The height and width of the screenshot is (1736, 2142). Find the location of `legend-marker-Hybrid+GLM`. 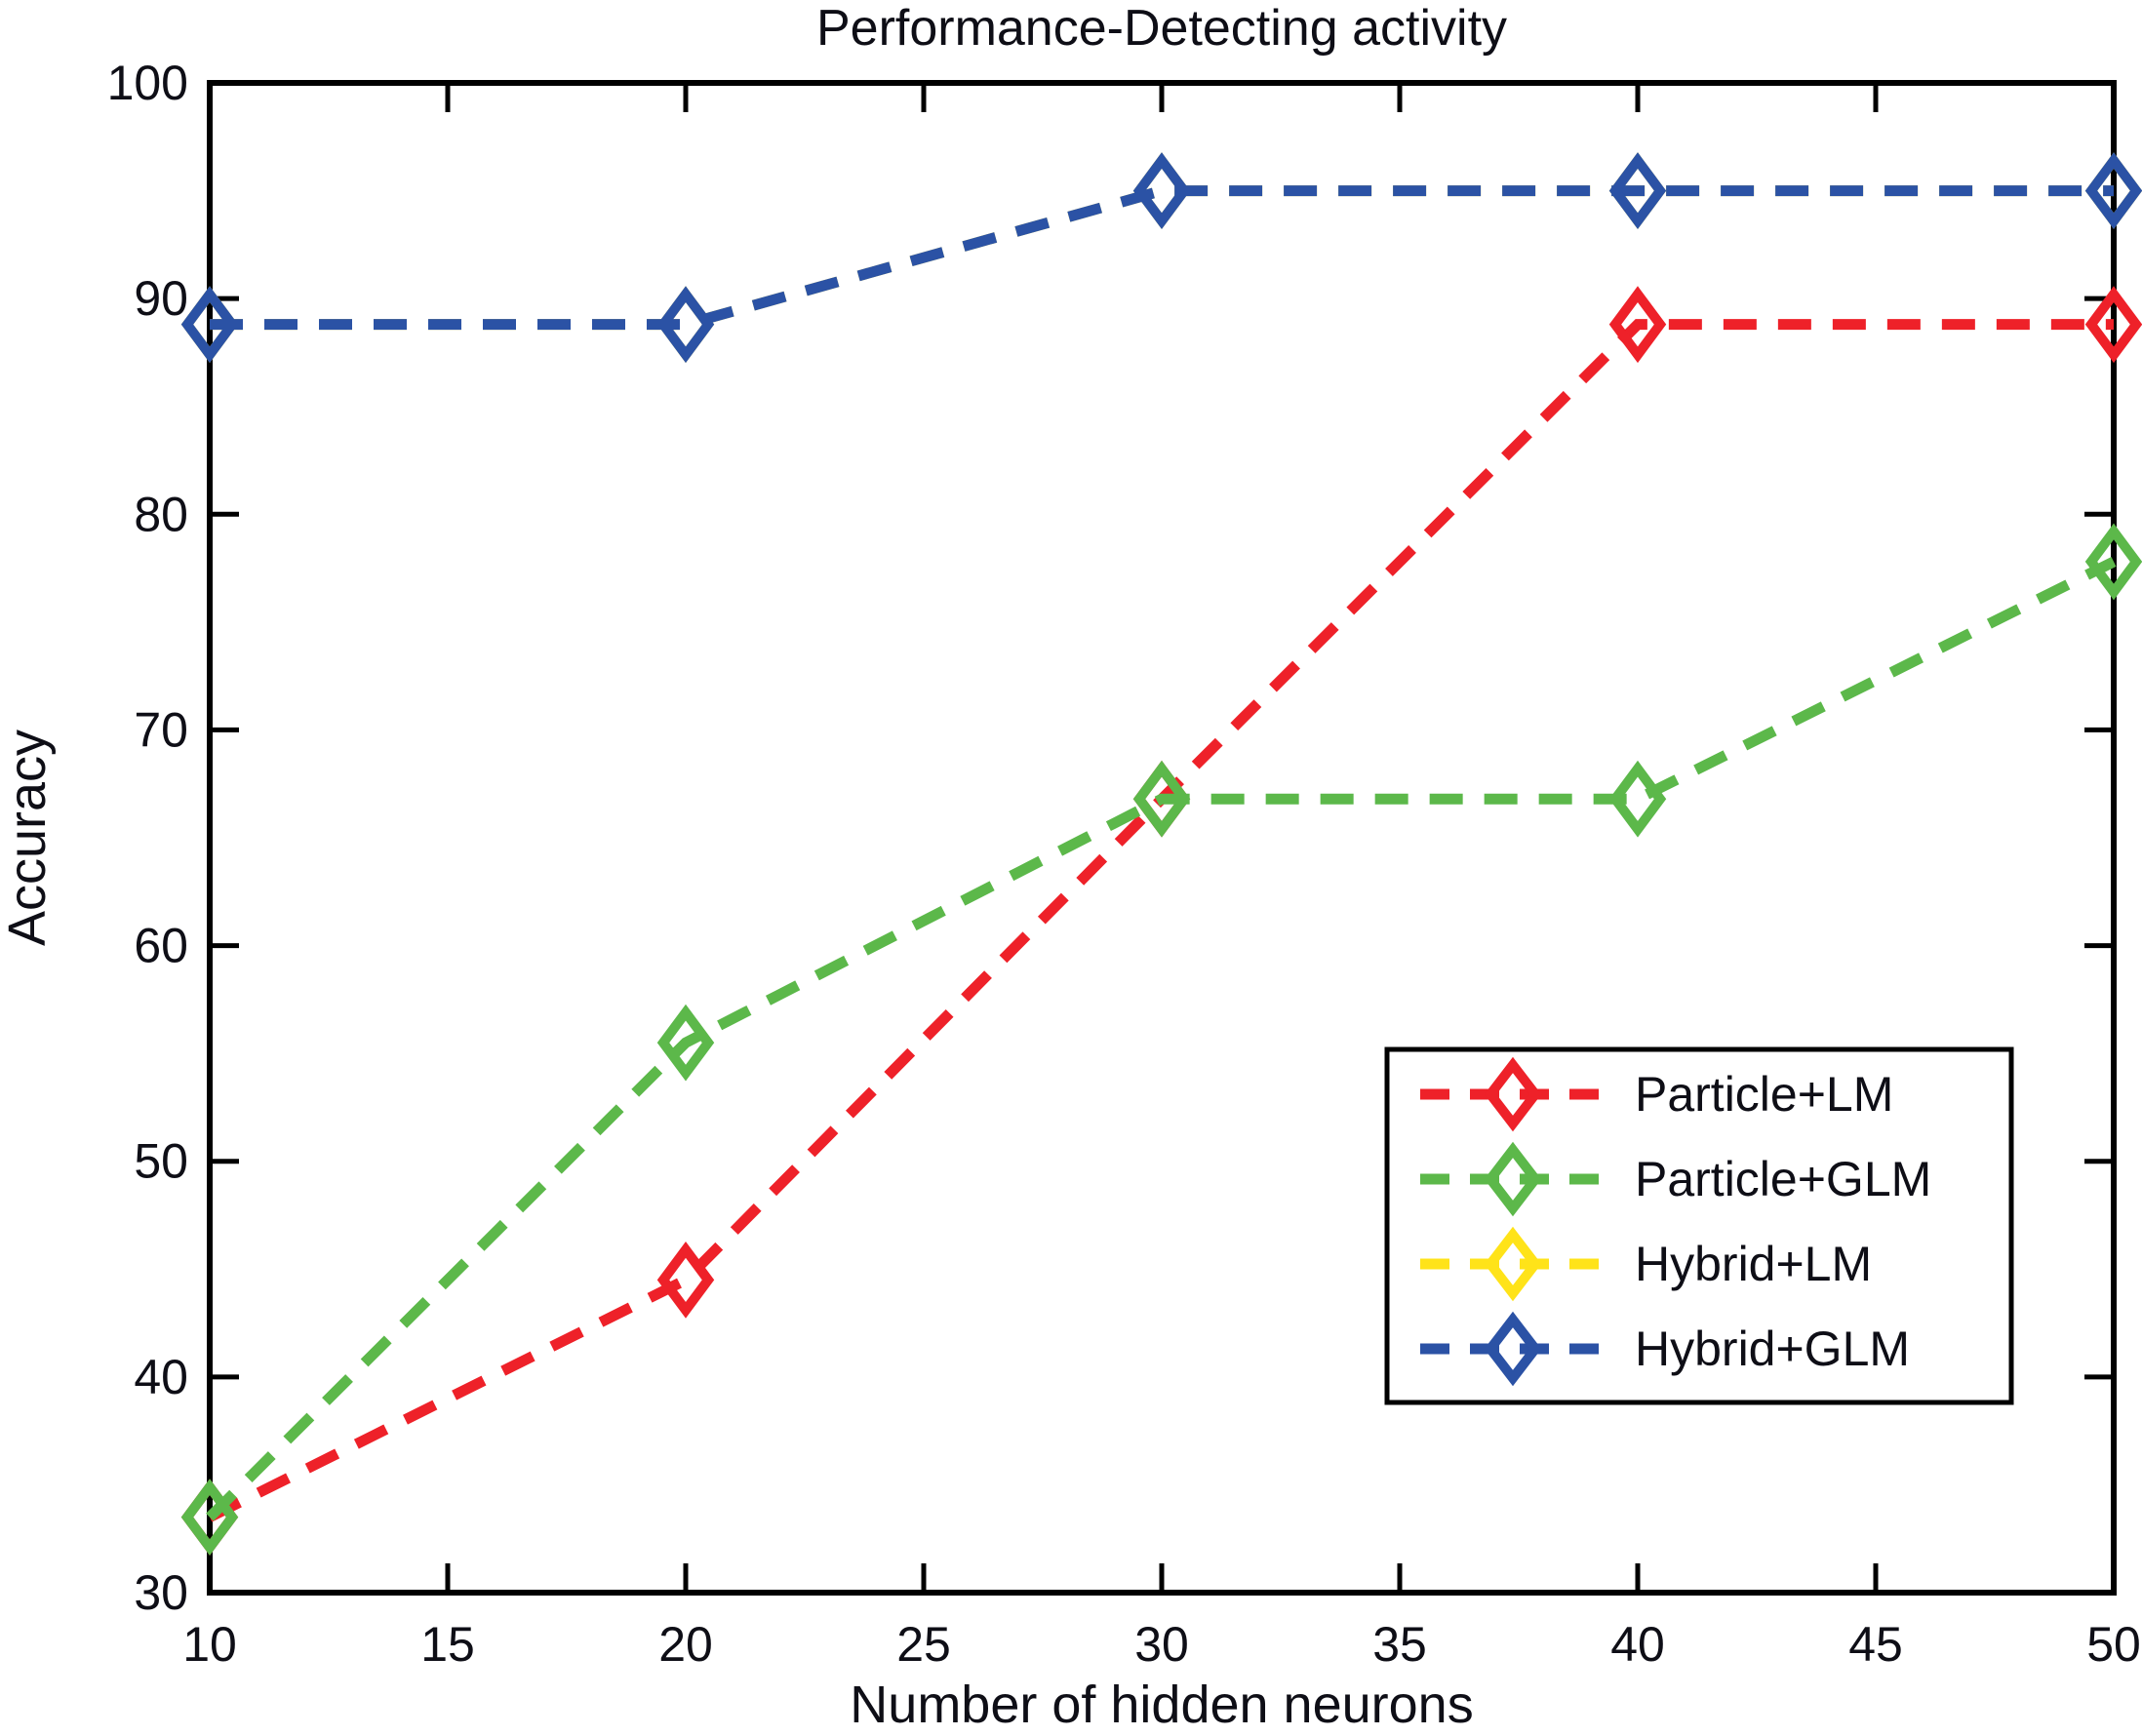

legend-marker-Hybrid+GLM is located at coordinates (1513, 1349).